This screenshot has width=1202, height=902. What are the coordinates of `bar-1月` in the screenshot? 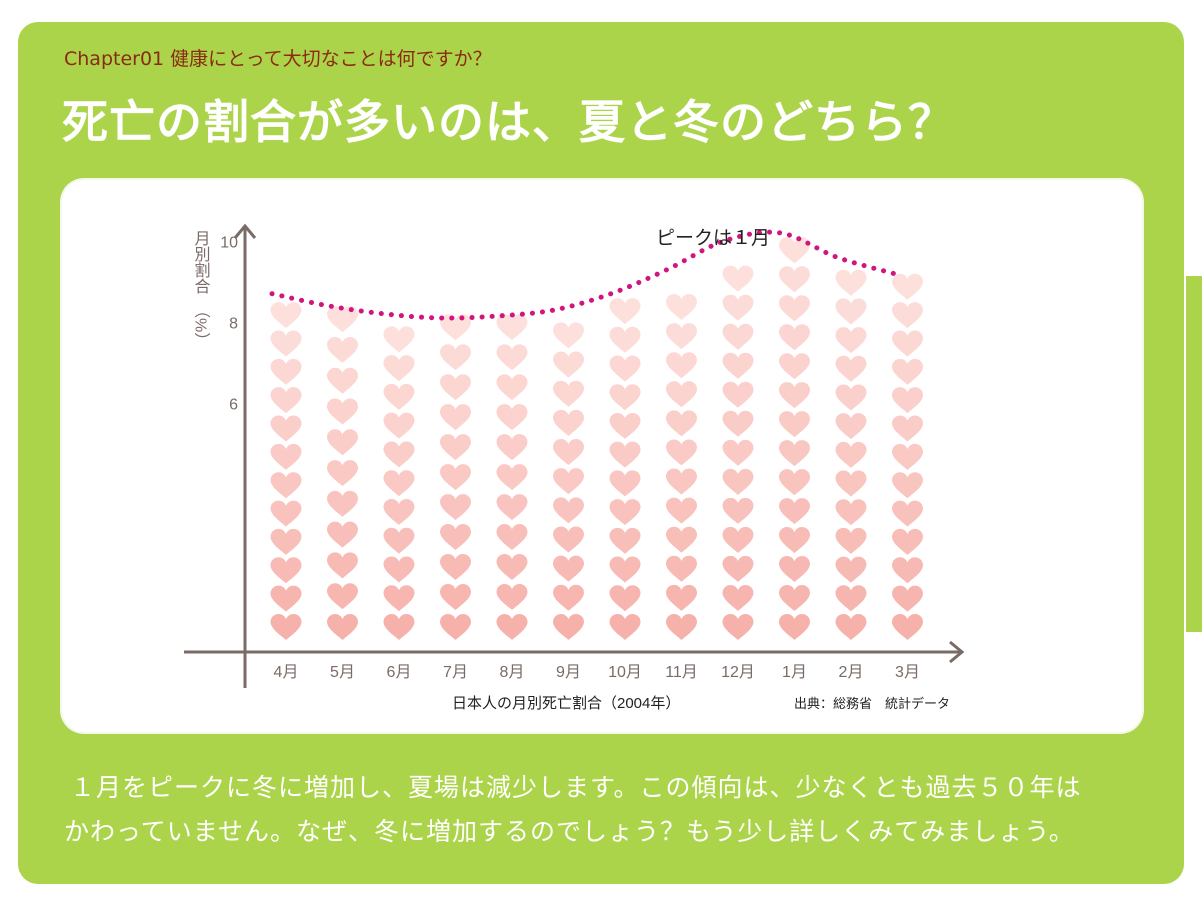 It's located at (794, 438).